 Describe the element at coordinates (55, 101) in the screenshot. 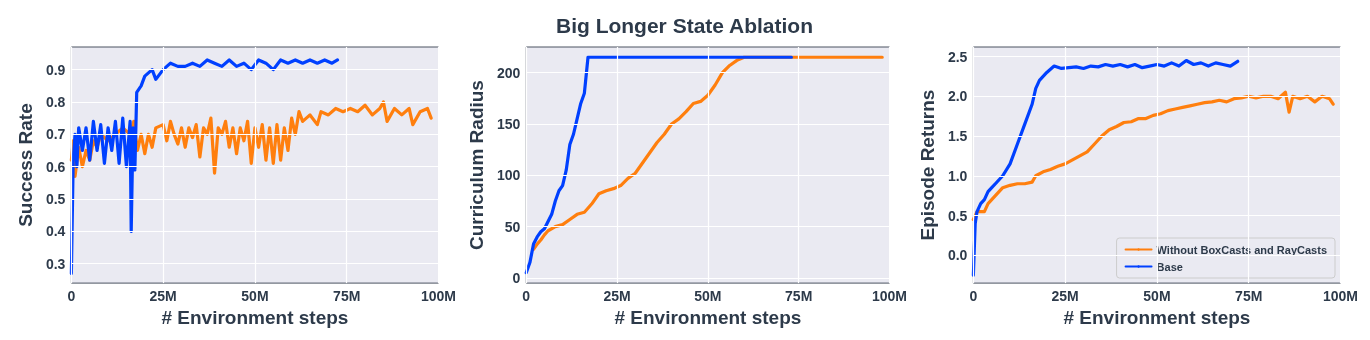

I see `y-tick-label: 0.8` at that location.